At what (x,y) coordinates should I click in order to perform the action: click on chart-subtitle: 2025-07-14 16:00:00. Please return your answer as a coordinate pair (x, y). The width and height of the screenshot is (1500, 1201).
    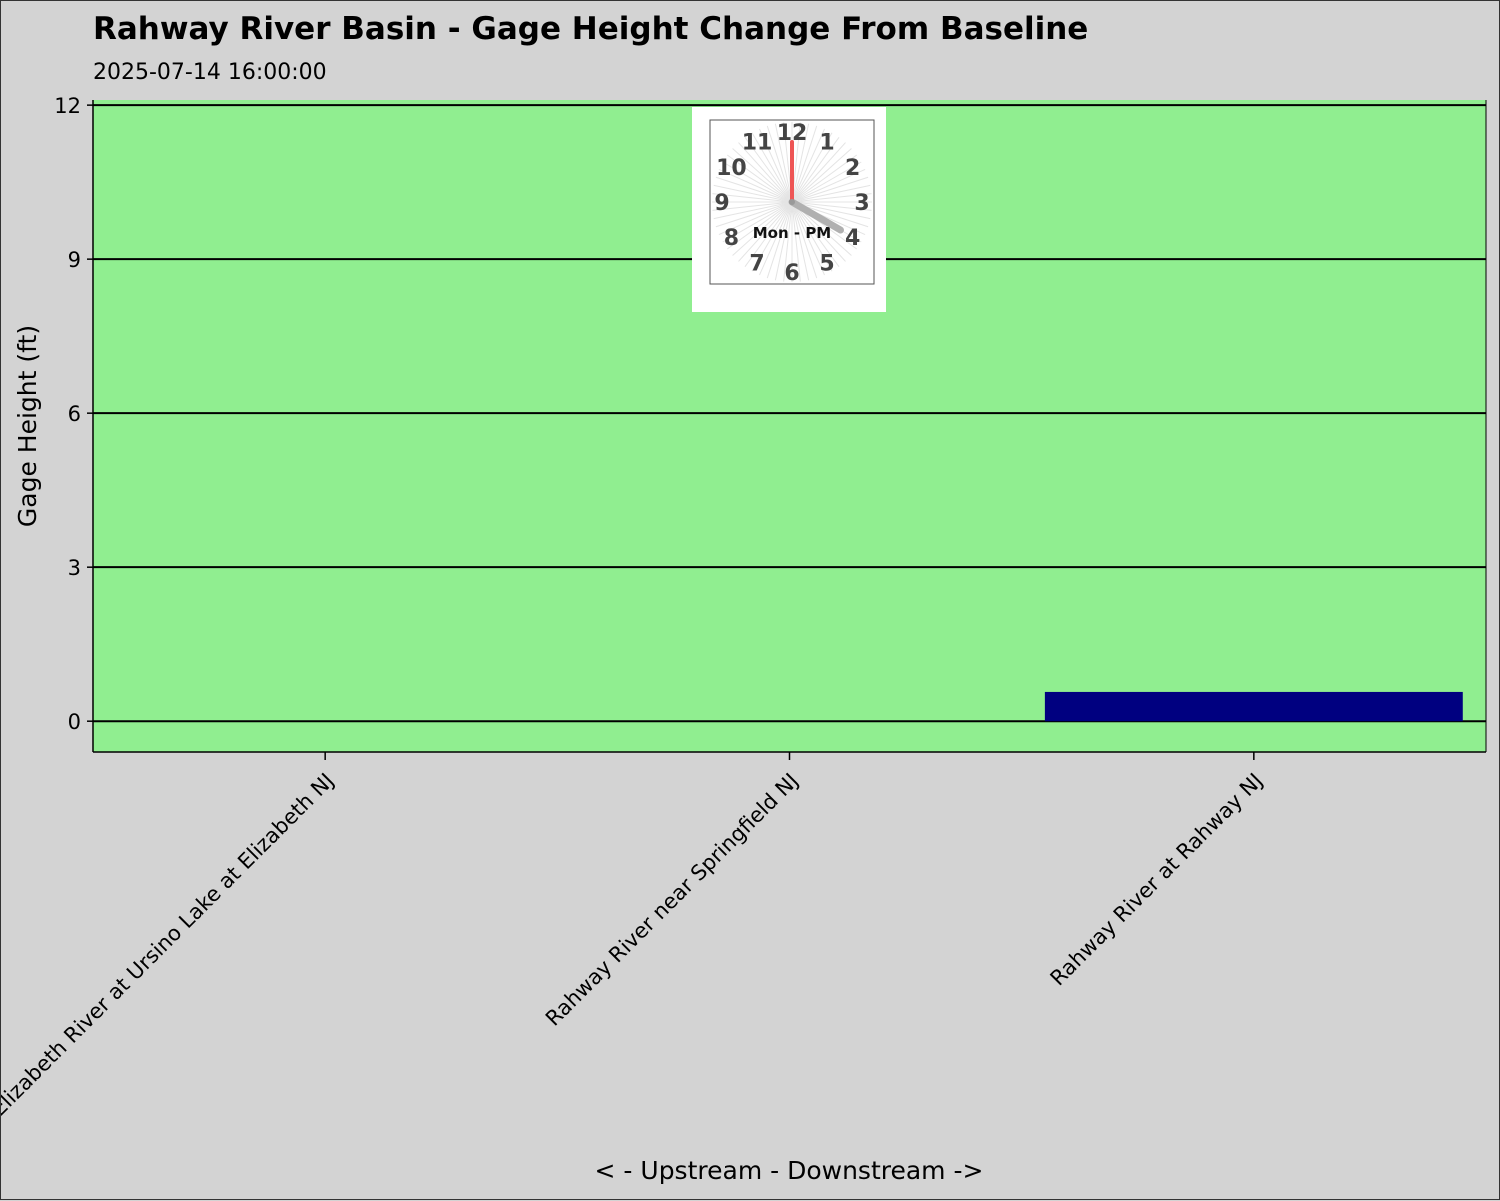
    Looking at the image, I should click on (210, 72).